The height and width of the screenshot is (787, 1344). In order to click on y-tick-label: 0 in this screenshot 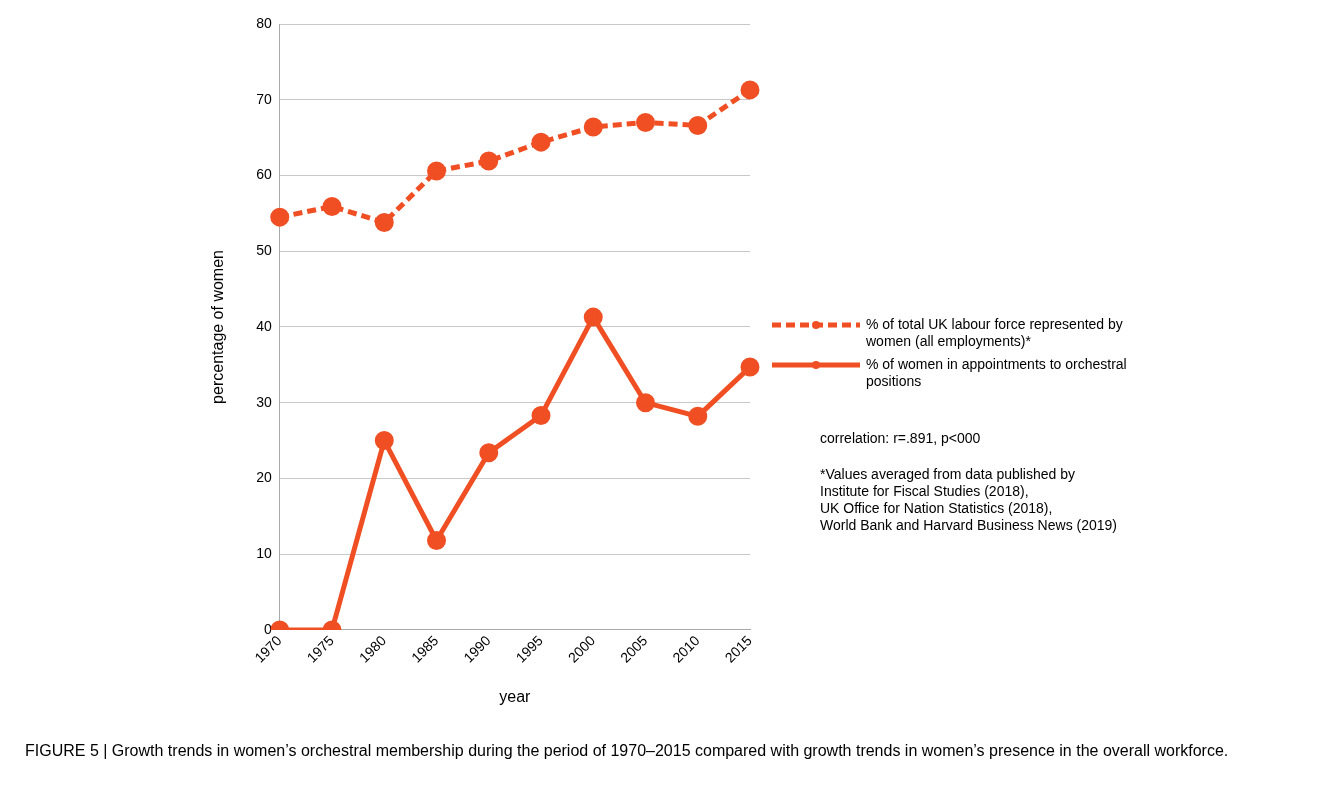, I will do `click(267, 628)`.